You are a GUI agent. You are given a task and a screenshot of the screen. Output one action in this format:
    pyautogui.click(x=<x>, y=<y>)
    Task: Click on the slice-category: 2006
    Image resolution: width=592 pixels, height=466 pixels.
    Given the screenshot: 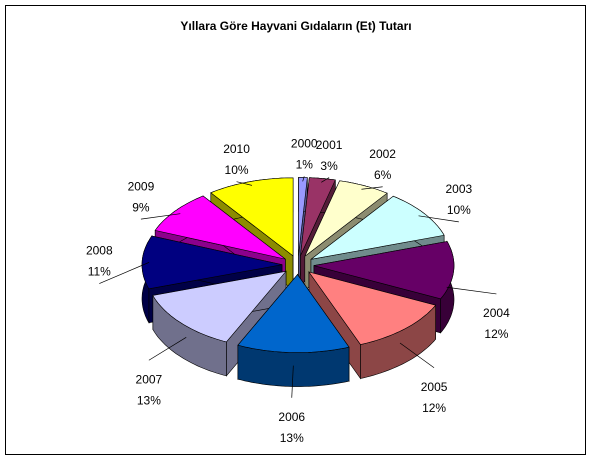 What is the action you would take?
    pyautogui.click(x=291, y=417)
    